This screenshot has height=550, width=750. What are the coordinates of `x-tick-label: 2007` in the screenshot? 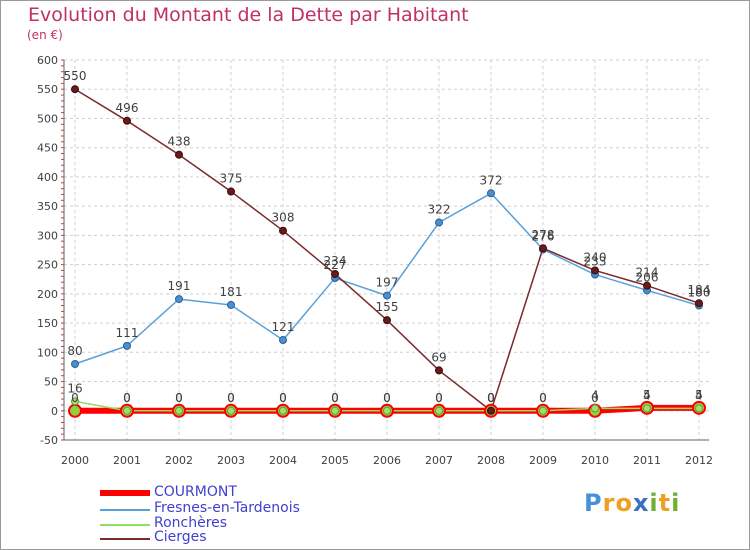 It's located at (439, 460).